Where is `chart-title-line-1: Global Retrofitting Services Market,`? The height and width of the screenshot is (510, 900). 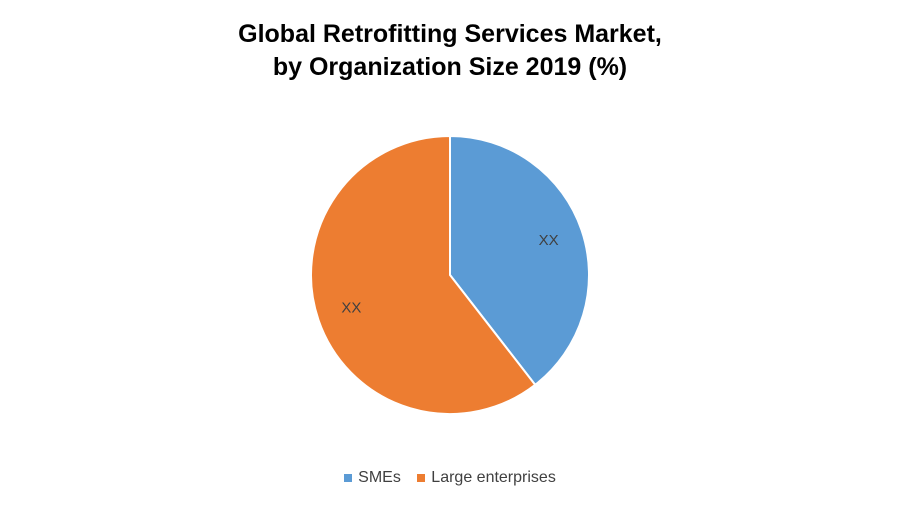 chart-title-line-1: Global Retrofitting Services Market, is located at coordinates (450, 34).